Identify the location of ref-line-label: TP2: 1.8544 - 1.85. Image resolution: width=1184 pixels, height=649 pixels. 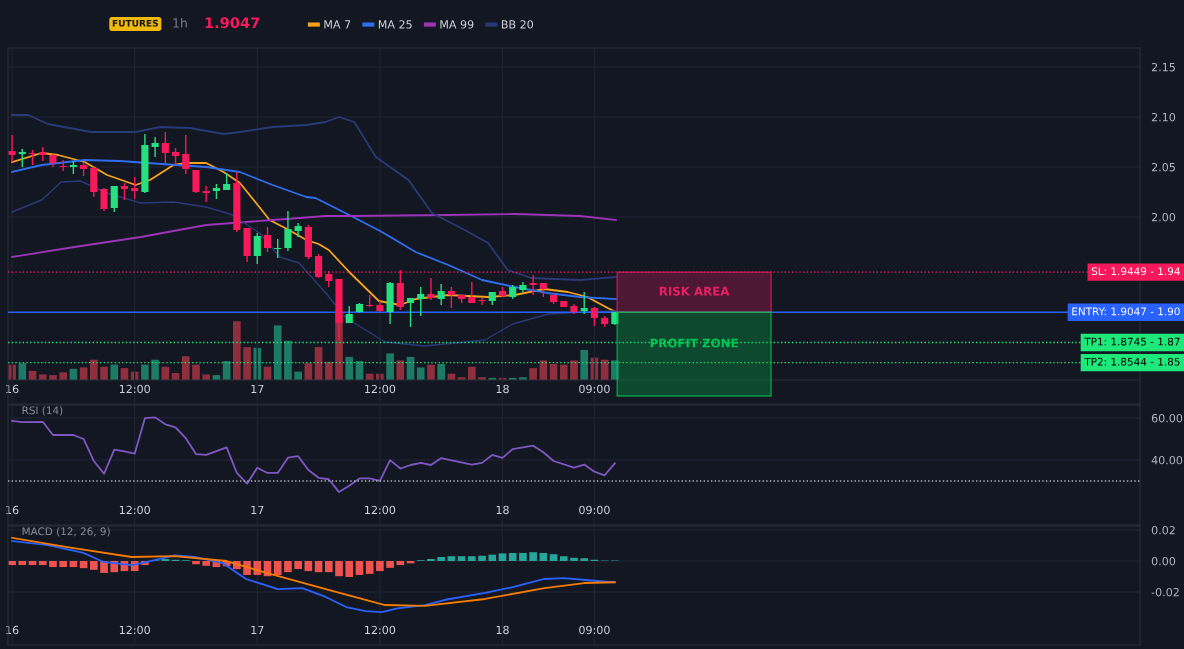
(1132, 361).